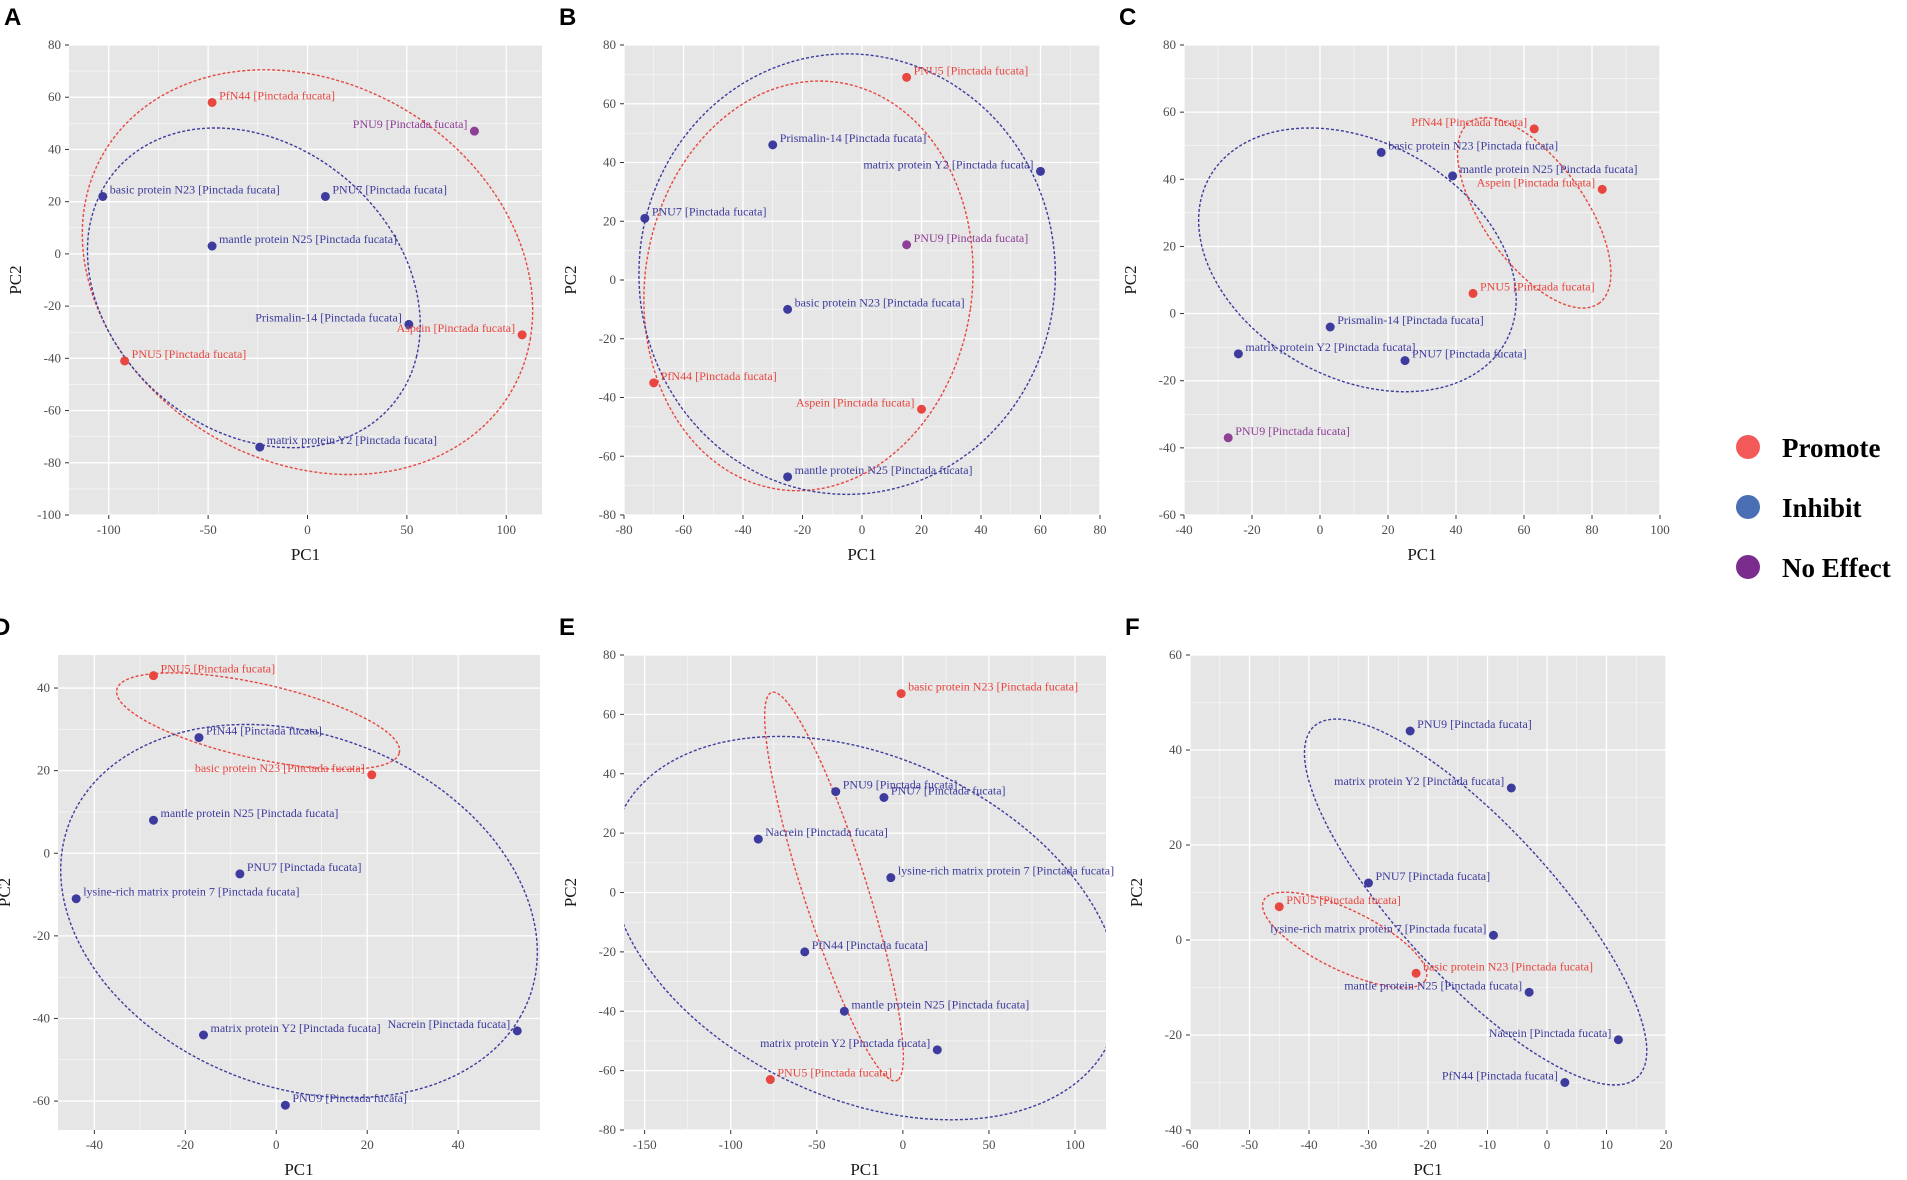 This screenshot has height=1180, width=1907. I want to click on x-tick-label: 40, so click(981, 529).